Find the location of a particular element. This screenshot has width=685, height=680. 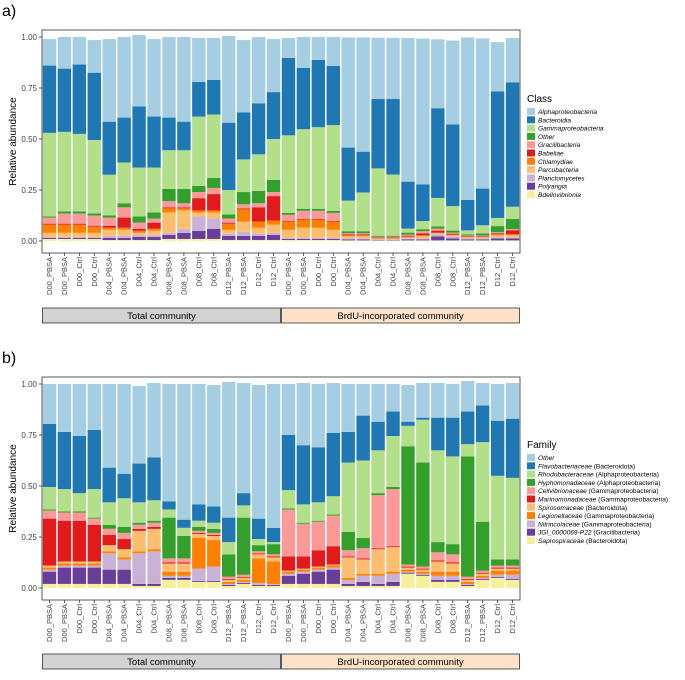

group-box is located at coordinates (400, 661).